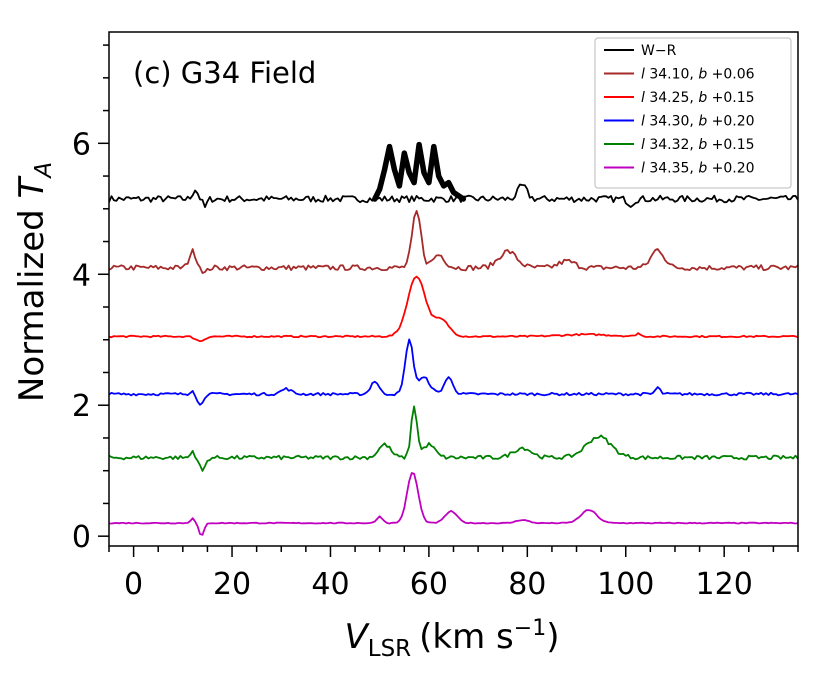 The image size is (830, 673). Describe the element at coordinates (698, 75) in the screenshot. I see `legend-label: l 34.10, b +0.06` at that location.